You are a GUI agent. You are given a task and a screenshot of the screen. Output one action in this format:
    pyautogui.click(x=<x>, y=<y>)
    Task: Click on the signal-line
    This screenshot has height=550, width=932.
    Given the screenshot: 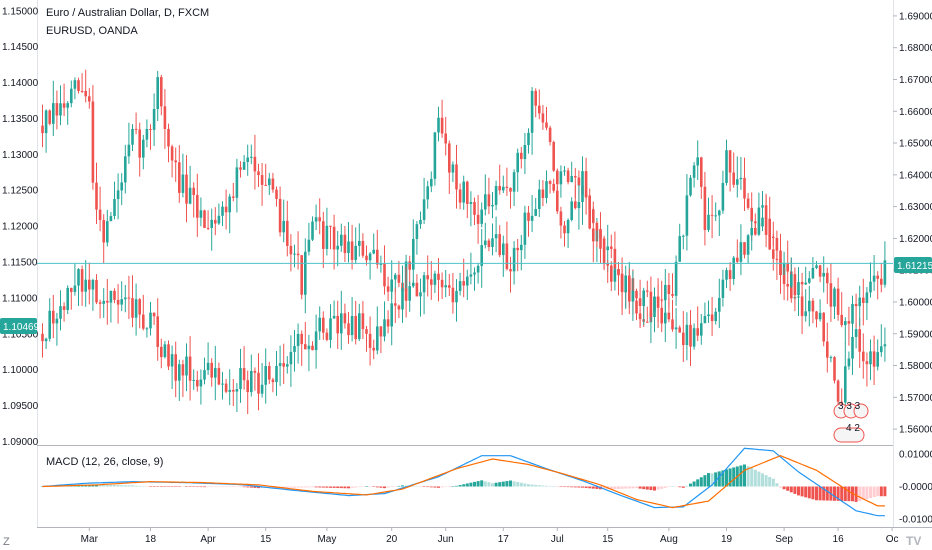 What is the action you would take?
    pyautogui.click(x=463, y=482)
    